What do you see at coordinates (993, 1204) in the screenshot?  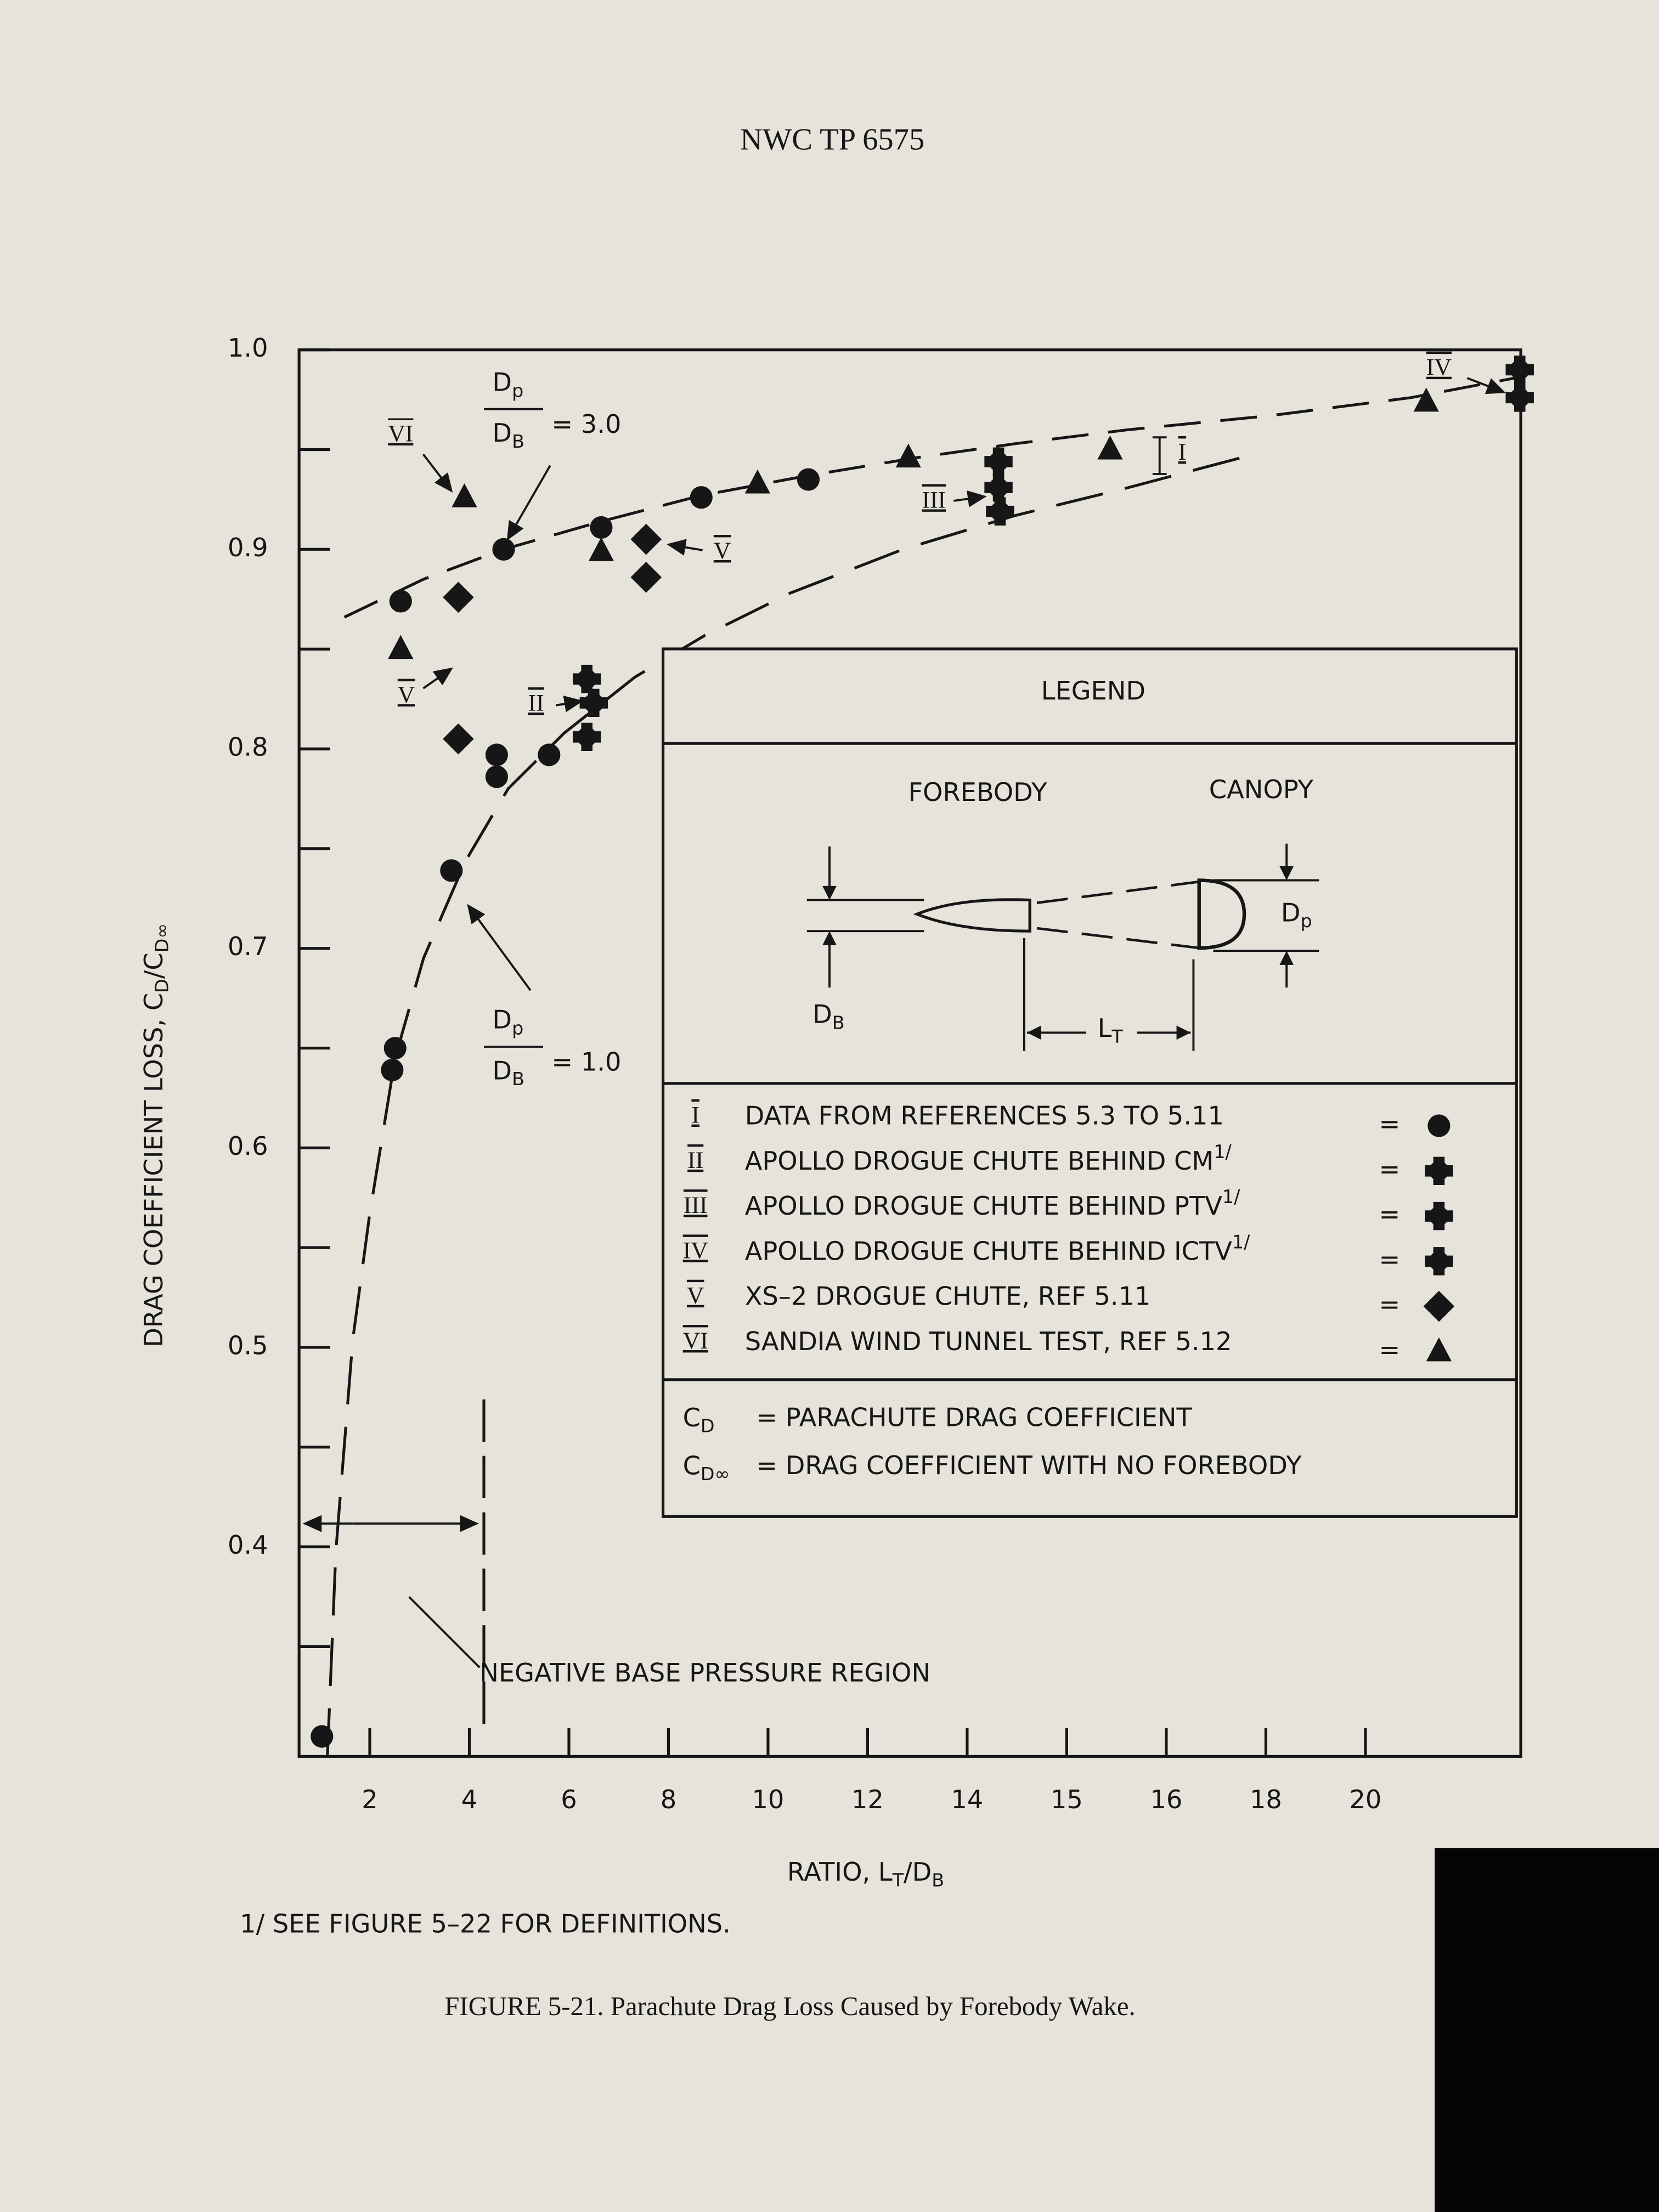 I see `legend-label: APOLLO DROGUE CHUTE BEHIND PTV1/` at bounding box center [993, 1204].